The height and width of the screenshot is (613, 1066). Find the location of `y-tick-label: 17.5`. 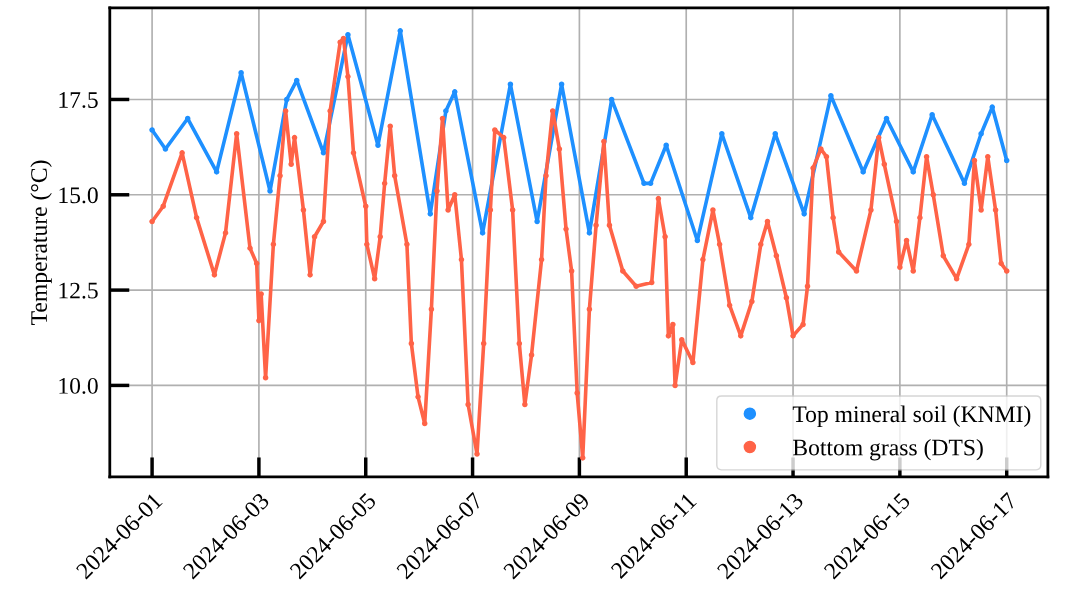

y-tick-label: 17.5 is located at coordinates (78, 100).